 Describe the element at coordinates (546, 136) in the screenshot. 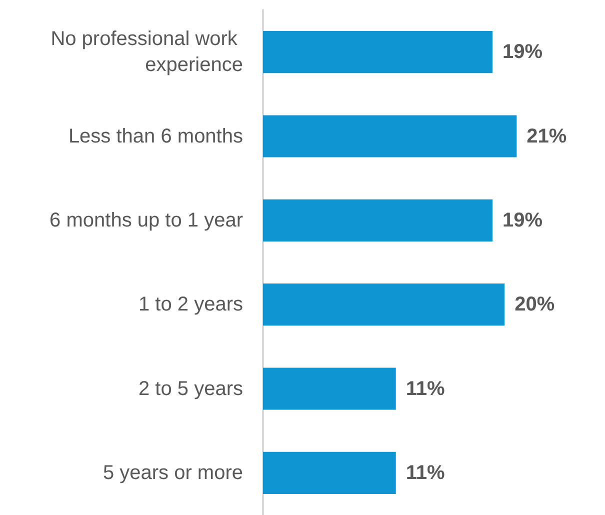

I see `data-label: 21%` at that location.